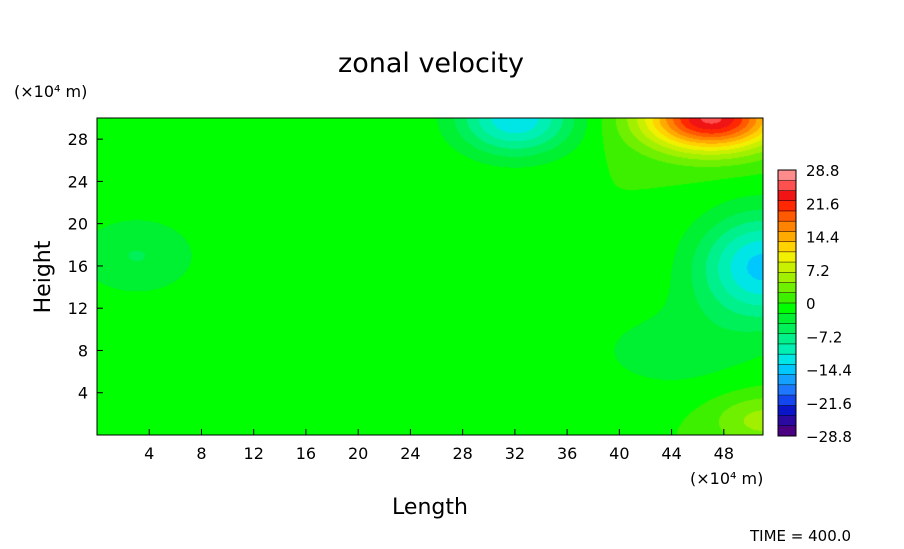 The image size is (904, 549). Describe the element at coordinates (822, 238) in the screenshot. I see `colorbar-tick-label: 14.4` at that location.